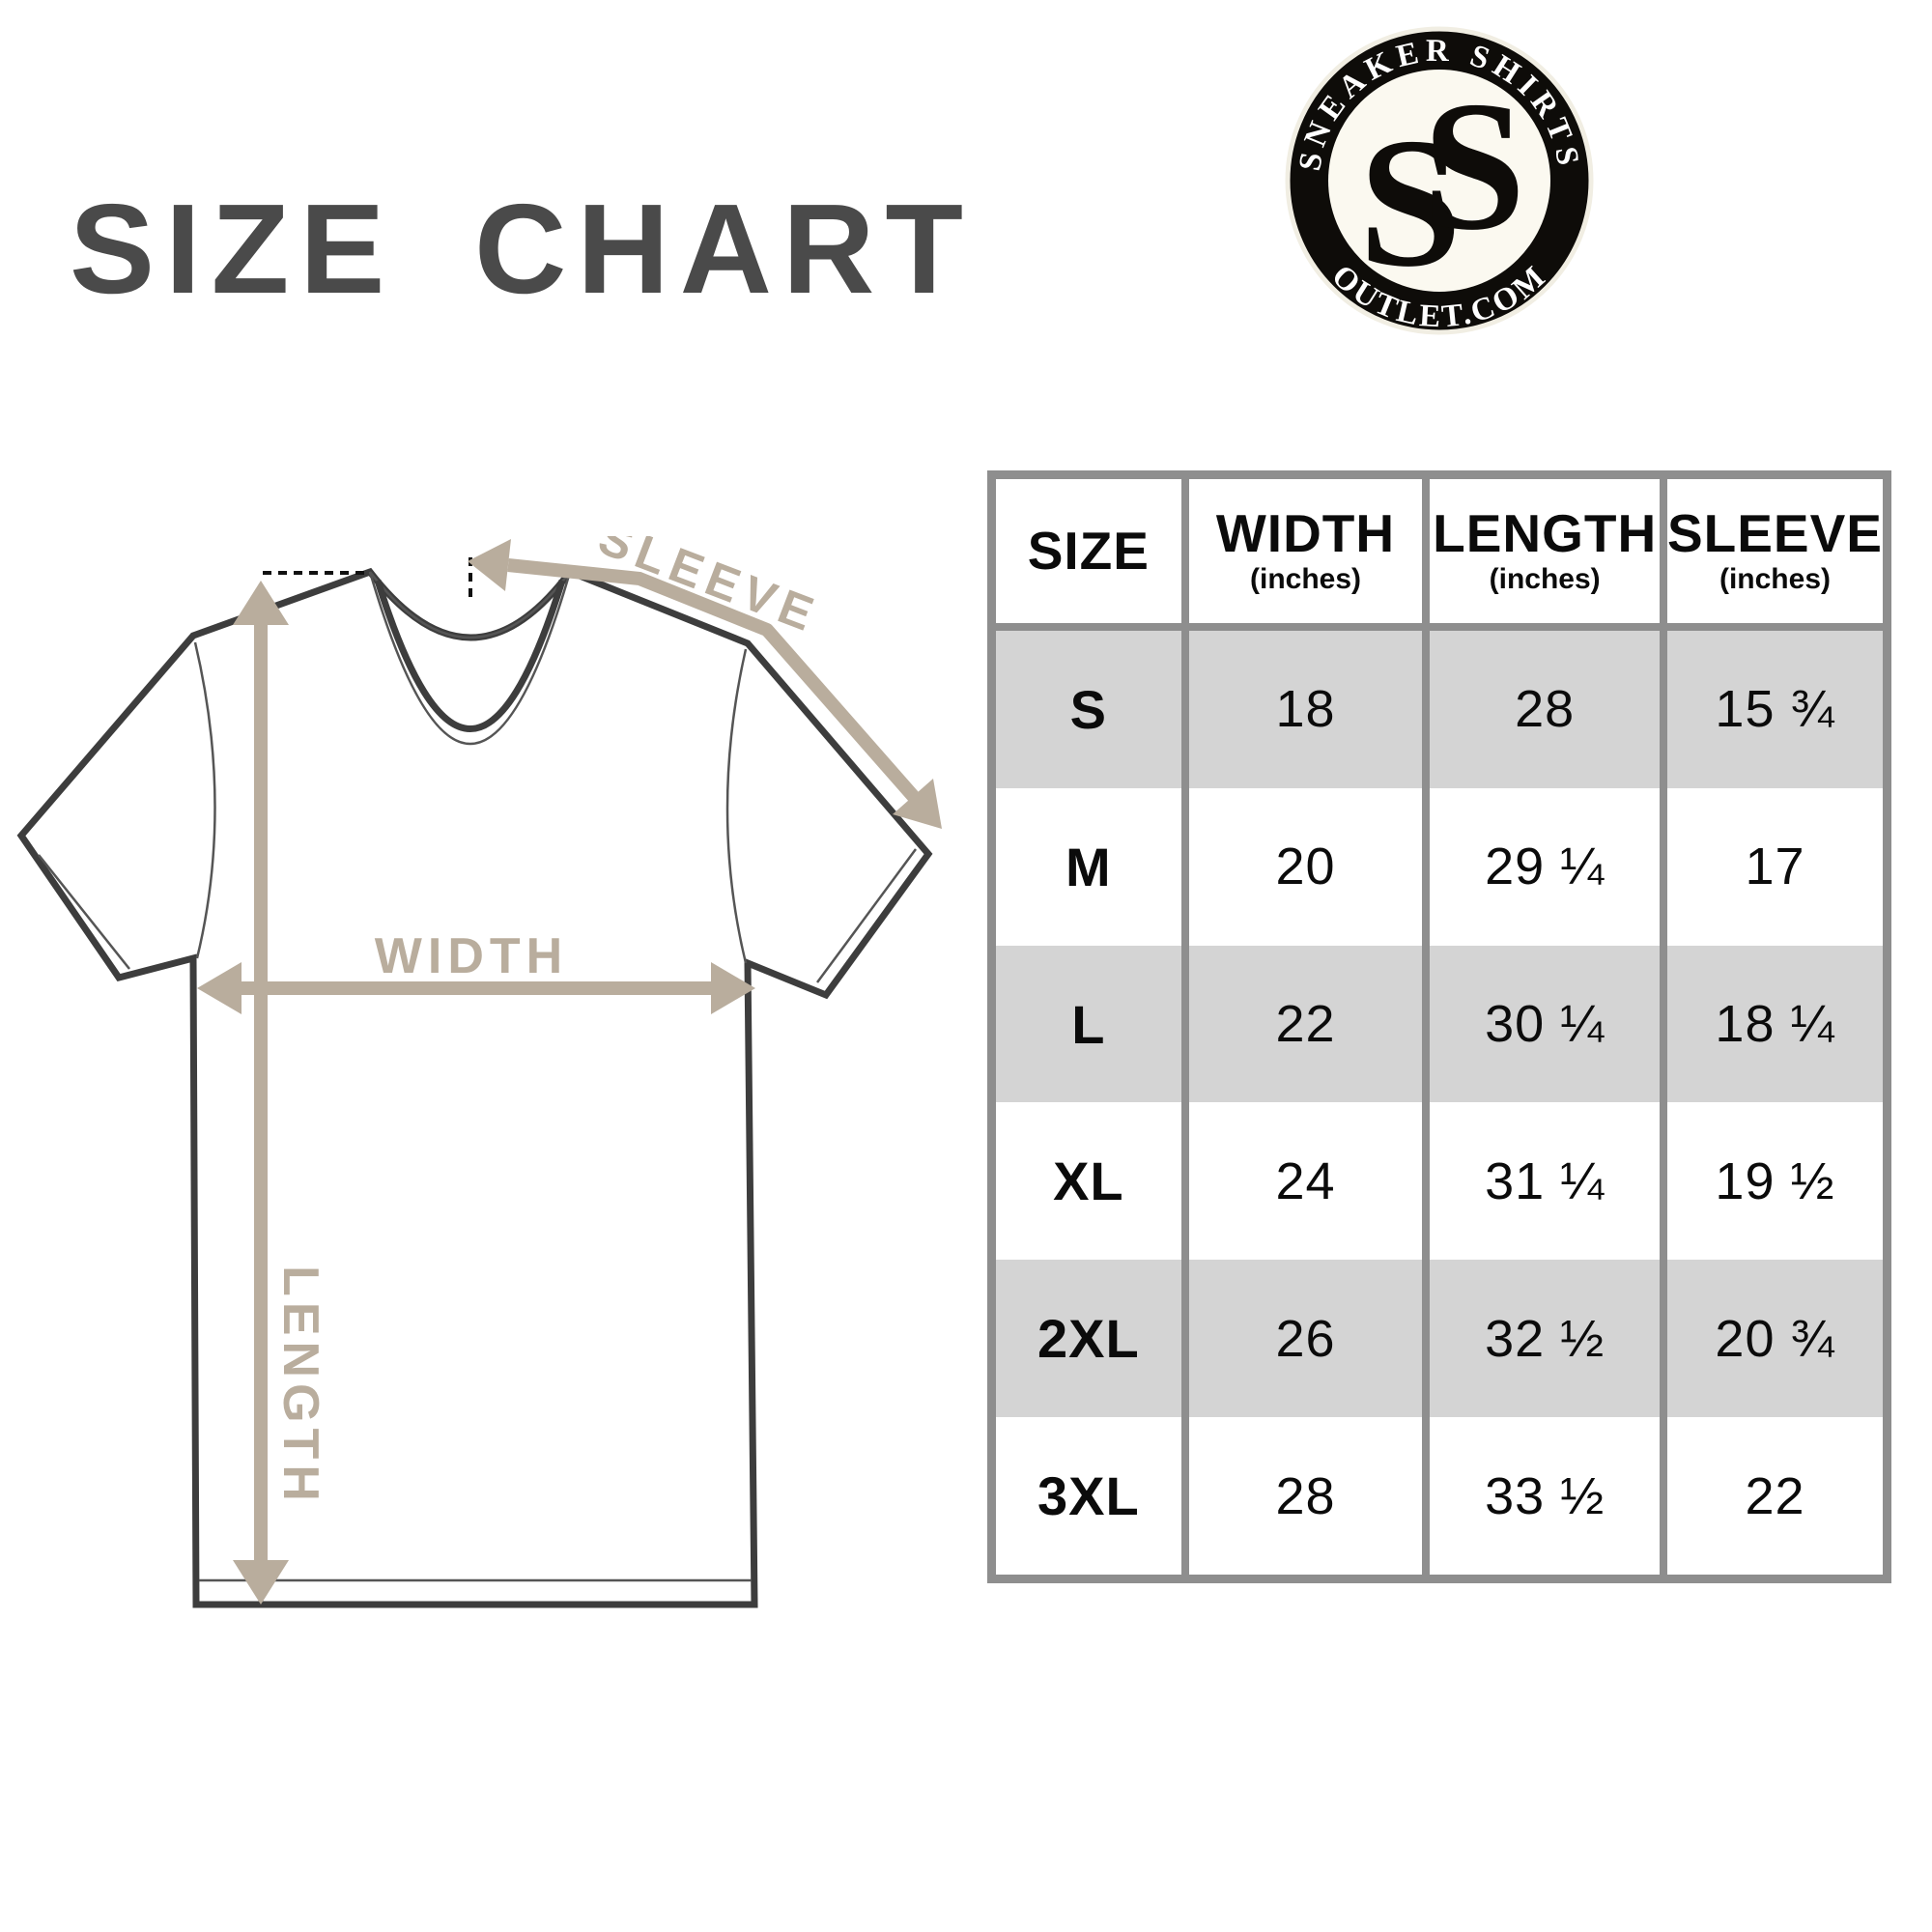 Image resolution: width=1932 pixels, height=1932 pixels. What do you see at coordinates (1305, 709) in the screenshot?
I see `table-row-width-cell: 18` at bounding box center [1305, 709].